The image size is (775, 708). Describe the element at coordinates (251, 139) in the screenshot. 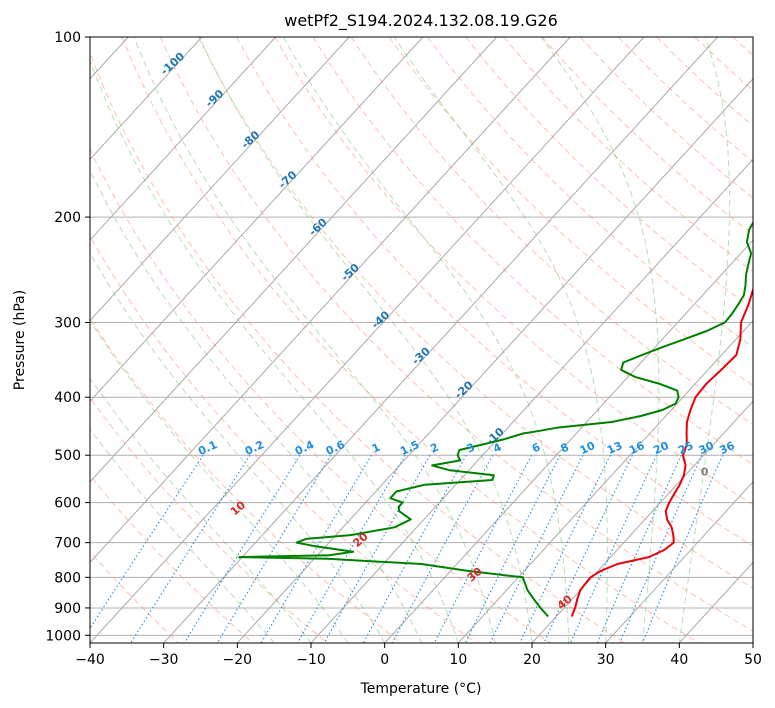

I see `isotherm-label: -80` at that location.